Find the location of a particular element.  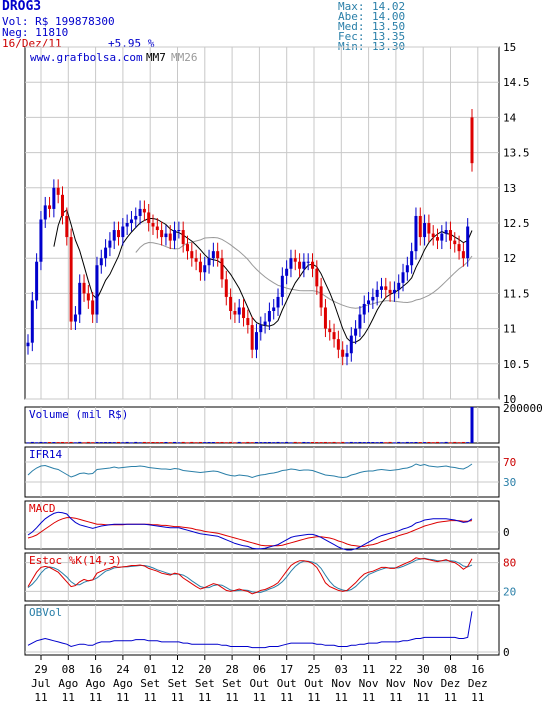

macd-line is located at coordinates (250, 531).